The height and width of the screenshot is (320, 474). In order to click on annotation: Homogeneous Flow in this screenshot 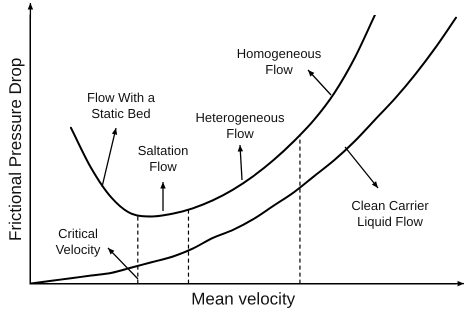, I will do `click(279, 62)`.